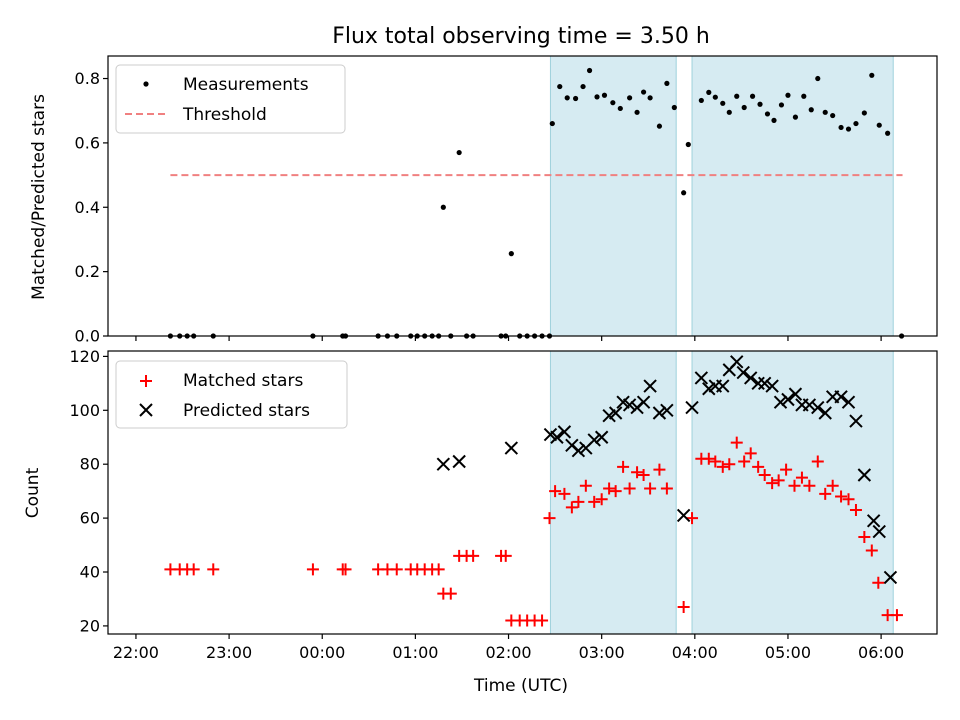 This screenshot has width=960, height=720. I want to click on bottom-legend: Matched stars Predicted stars, so click(231, 394).